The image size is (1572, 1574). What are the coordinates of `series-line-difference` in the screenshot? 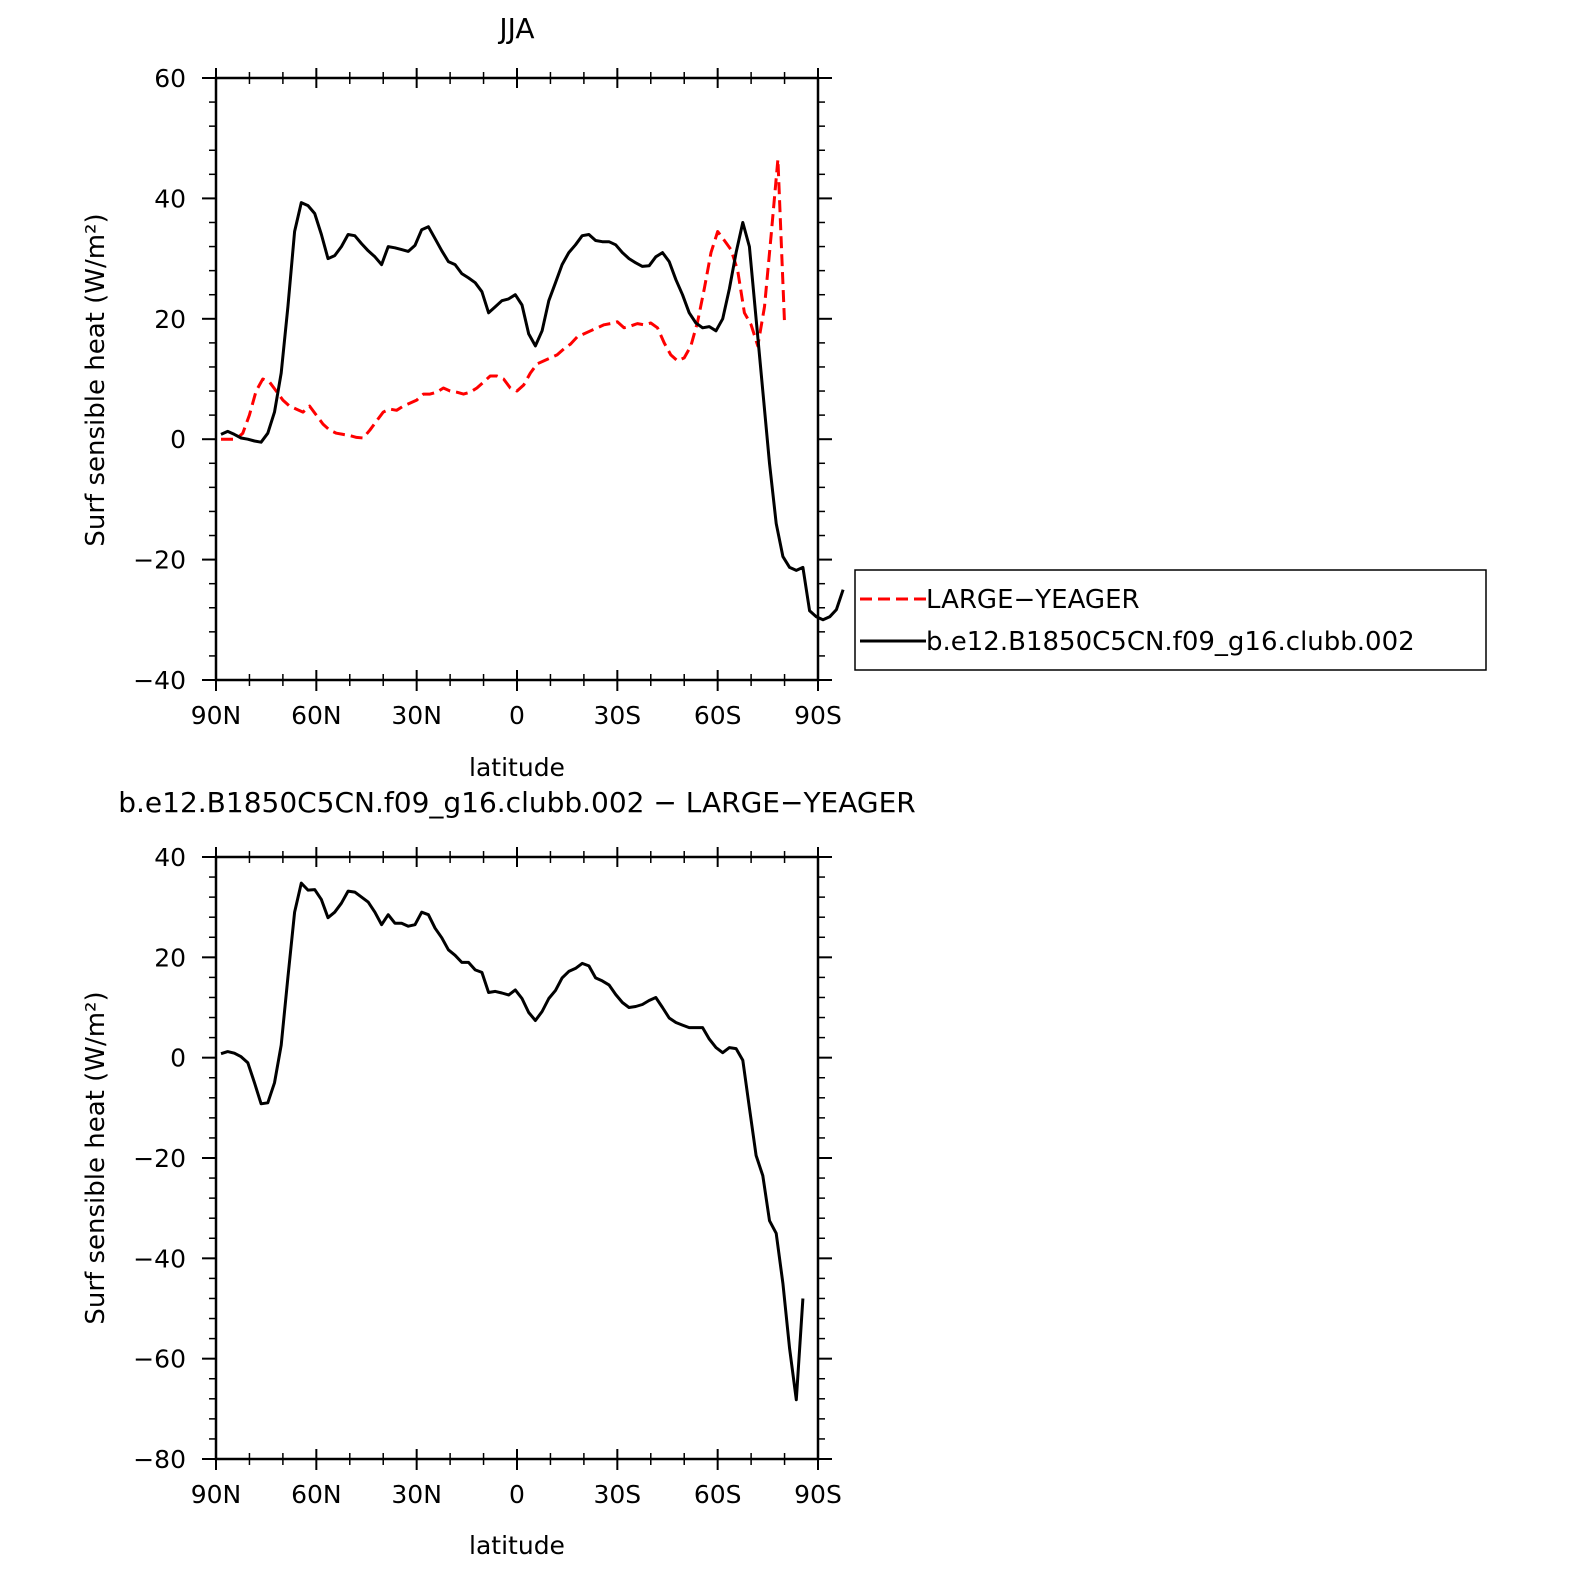 It's located at (512, 1141).